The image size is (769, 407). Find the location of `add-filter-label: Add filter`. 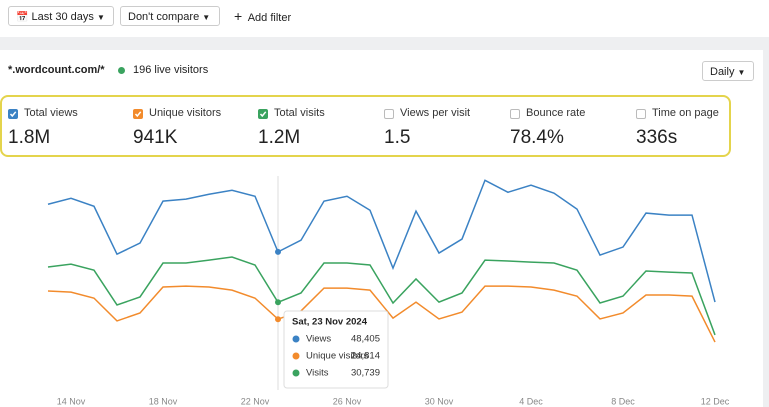

add-filter-label: Add filter is located at coordinates (269, 18).